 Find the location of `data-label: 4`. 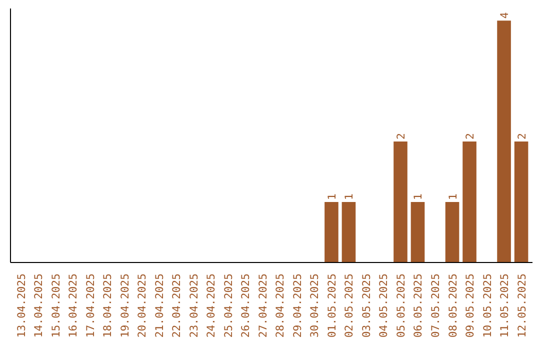

data-label: 4 is located at coordinates (505, 15).